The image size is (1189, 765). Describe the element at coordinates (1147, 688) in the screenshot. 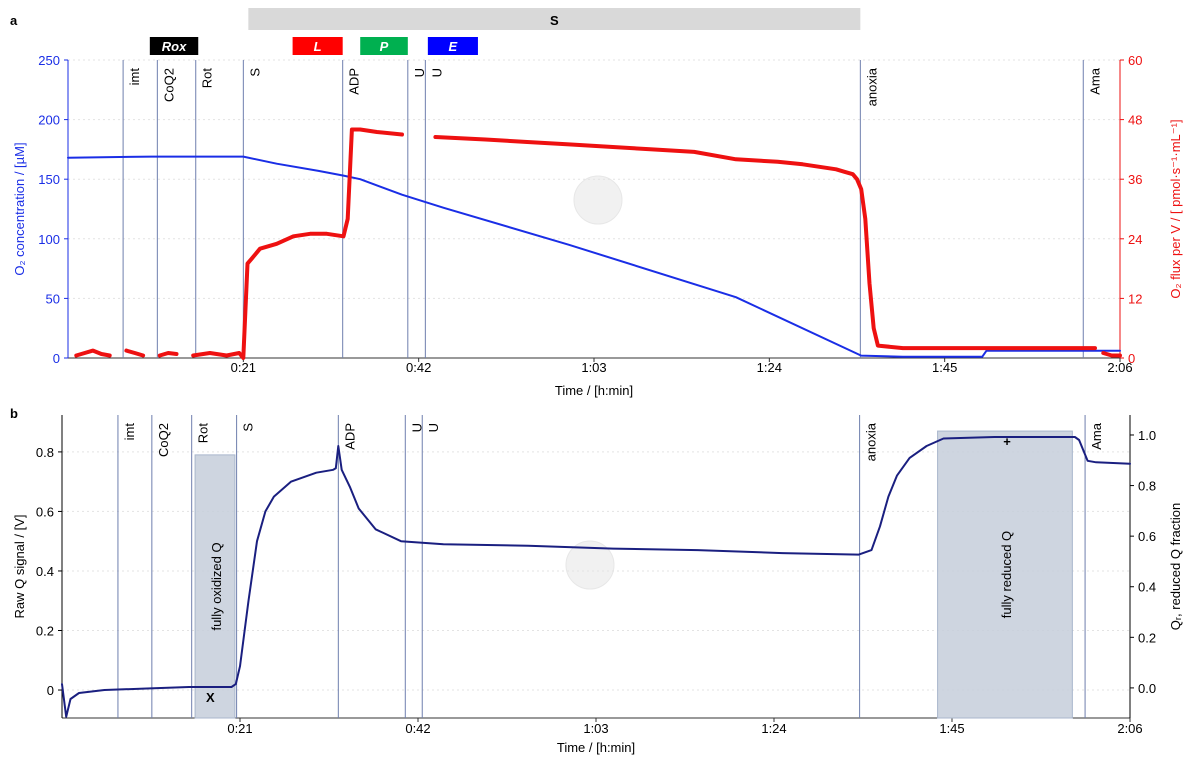

I see `y2-tick-label: 0.0` at that location.